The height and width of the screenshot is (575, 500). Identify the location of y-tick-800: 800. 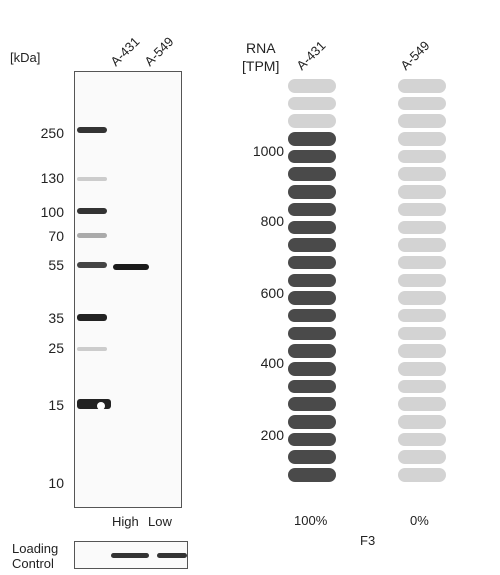
(272, 221).